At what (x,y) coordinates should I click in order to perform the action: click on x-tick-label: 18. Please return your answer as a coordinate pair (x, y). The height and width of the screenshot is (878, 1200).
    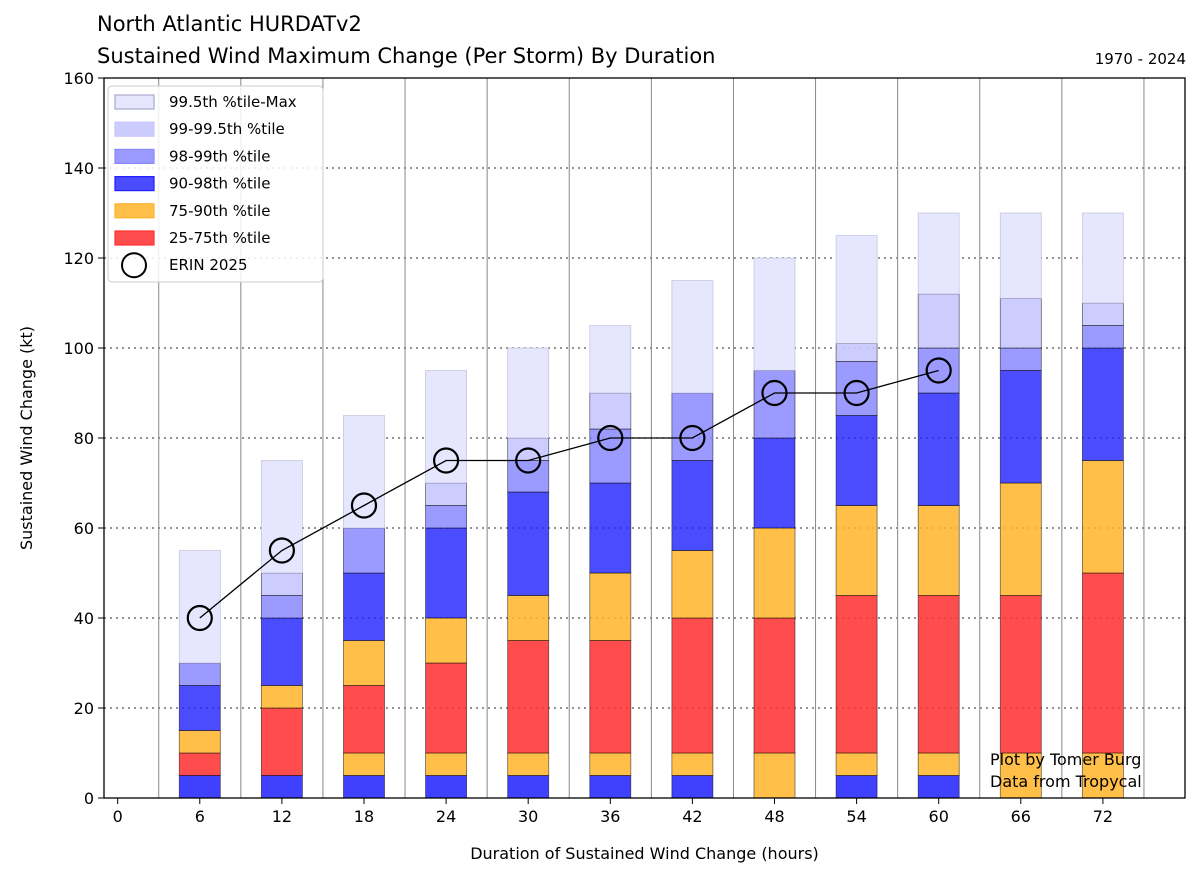
    Looking at the image, I should click on (364, 816).